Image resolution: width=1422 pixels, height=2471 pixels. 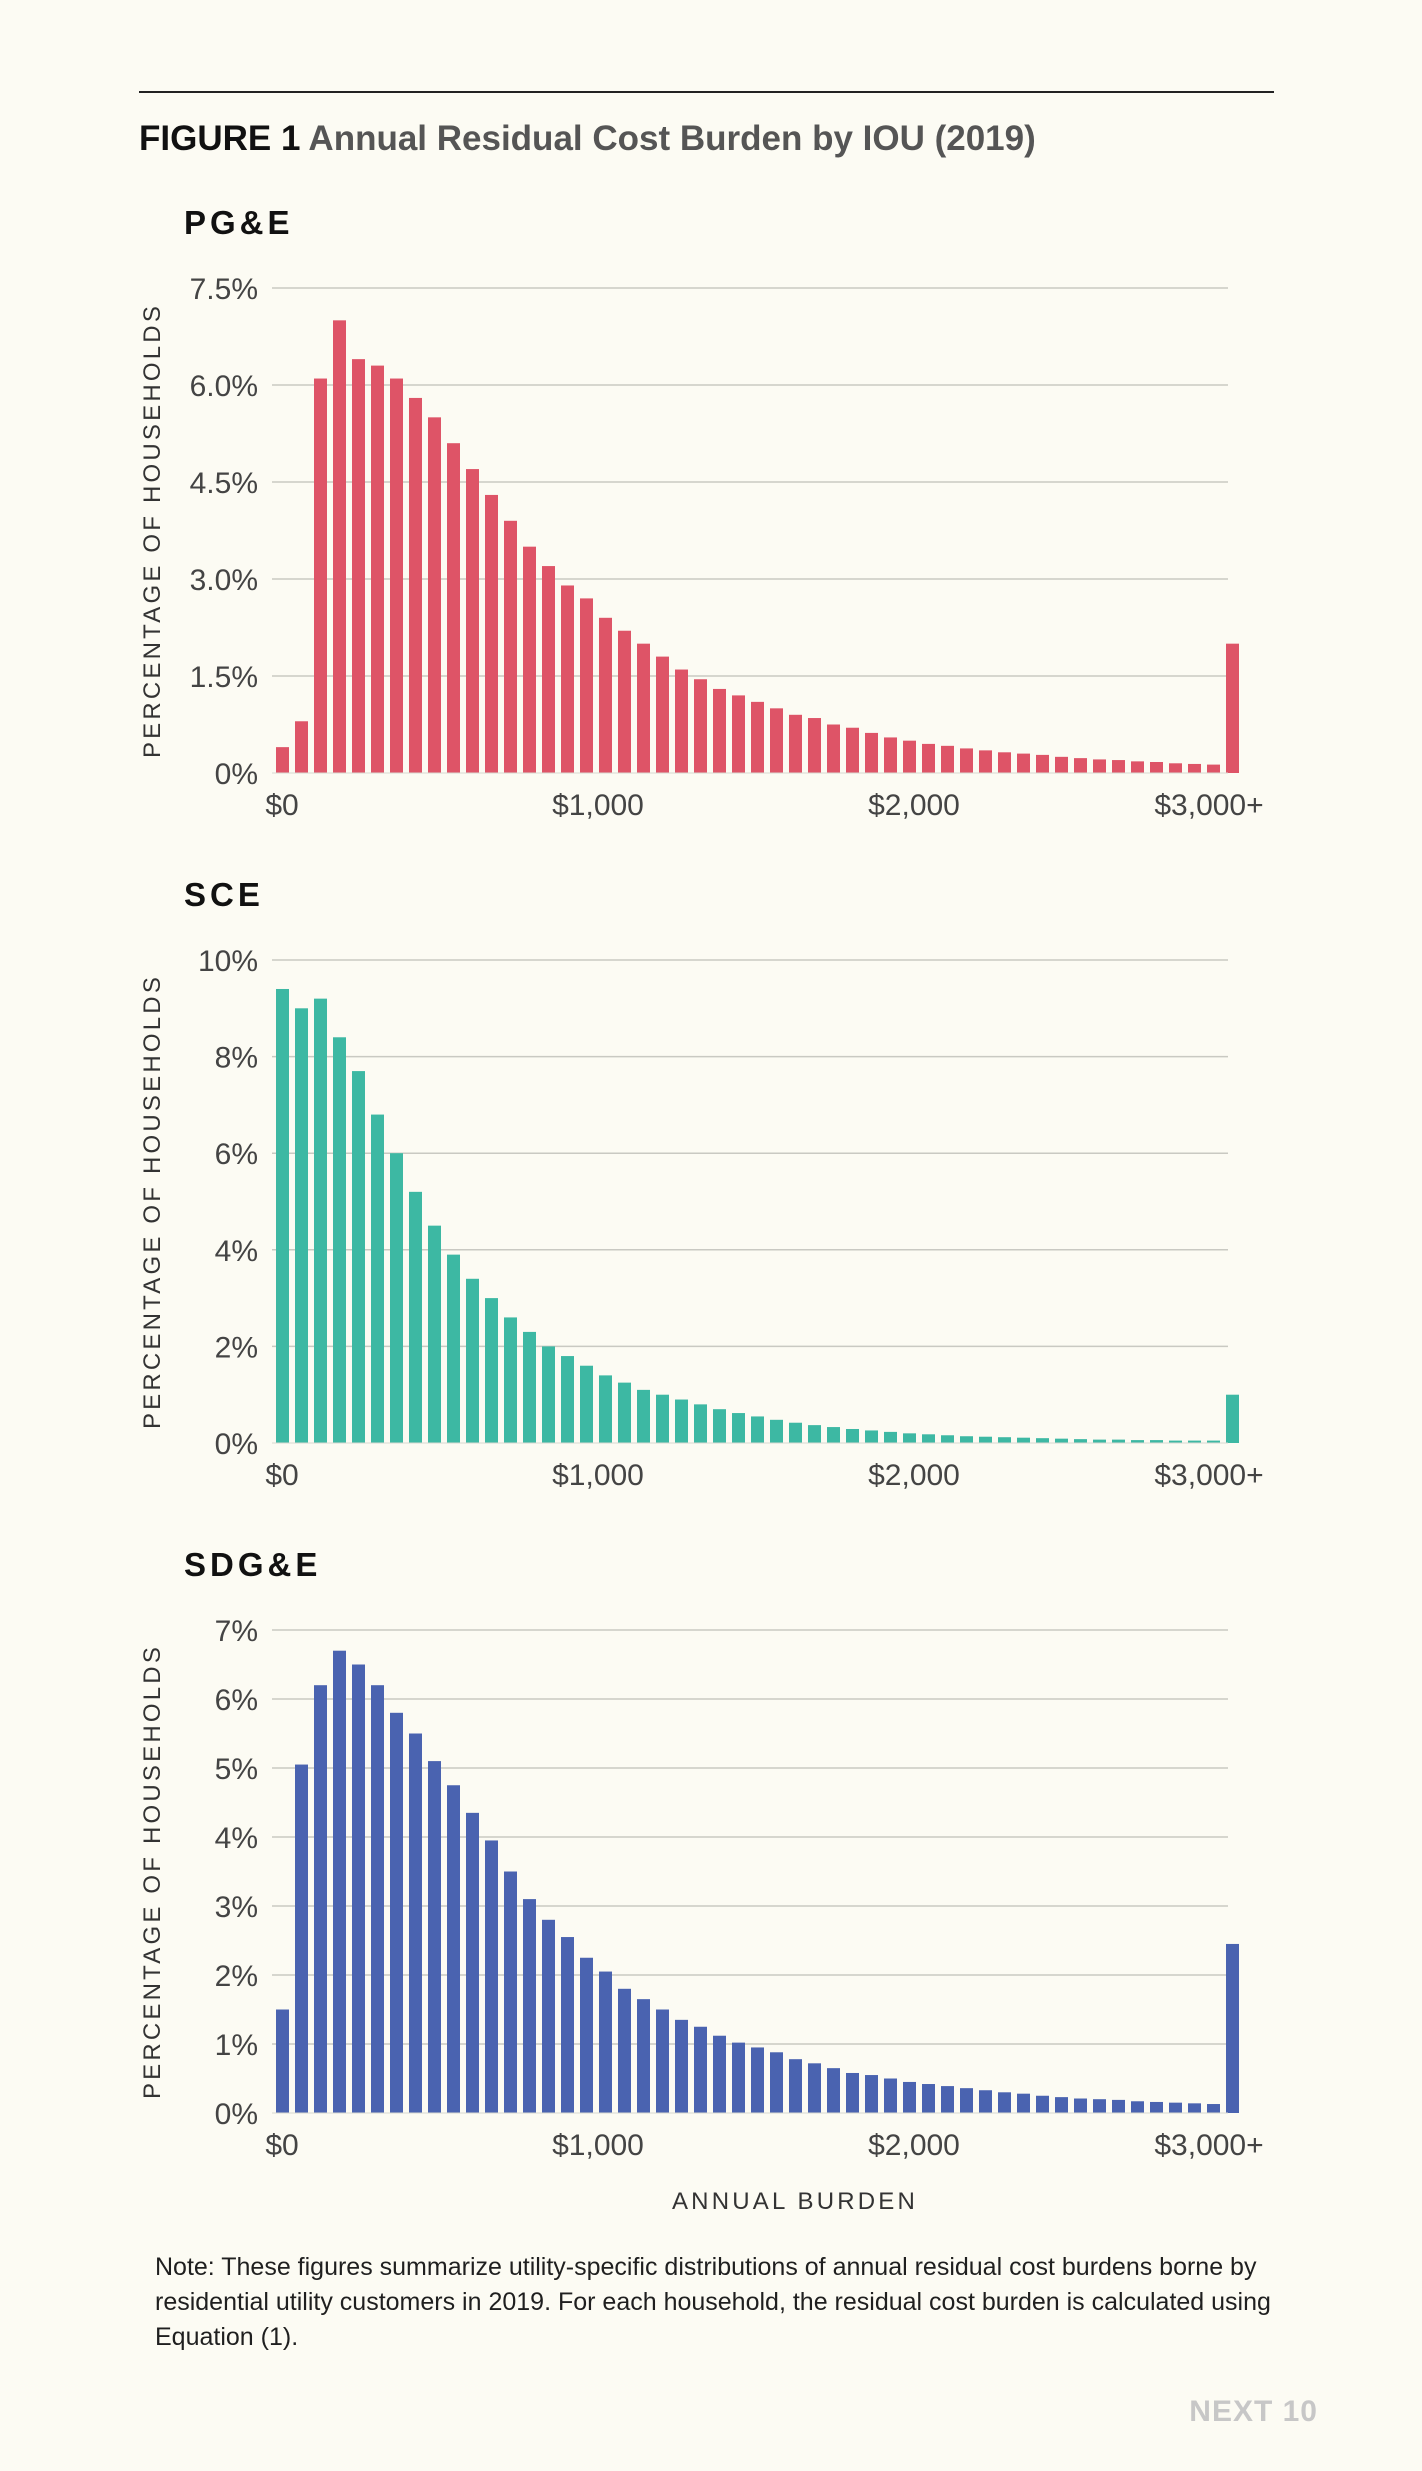 I want to click on y-tick-label: 8%, so click(x=236, y=1058).